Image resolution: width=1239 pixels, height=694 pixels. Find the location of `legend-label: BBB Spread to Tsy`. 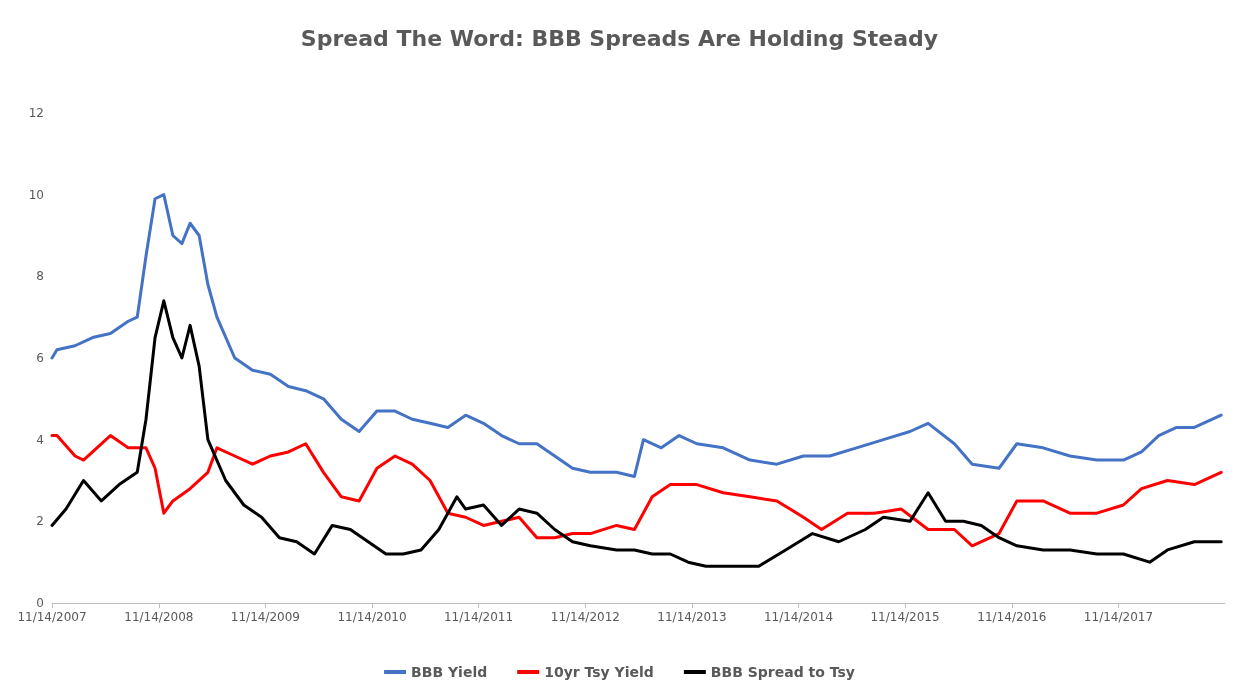

legend-label: BBB Spread to Tsy is located at coordinates (782, 672).